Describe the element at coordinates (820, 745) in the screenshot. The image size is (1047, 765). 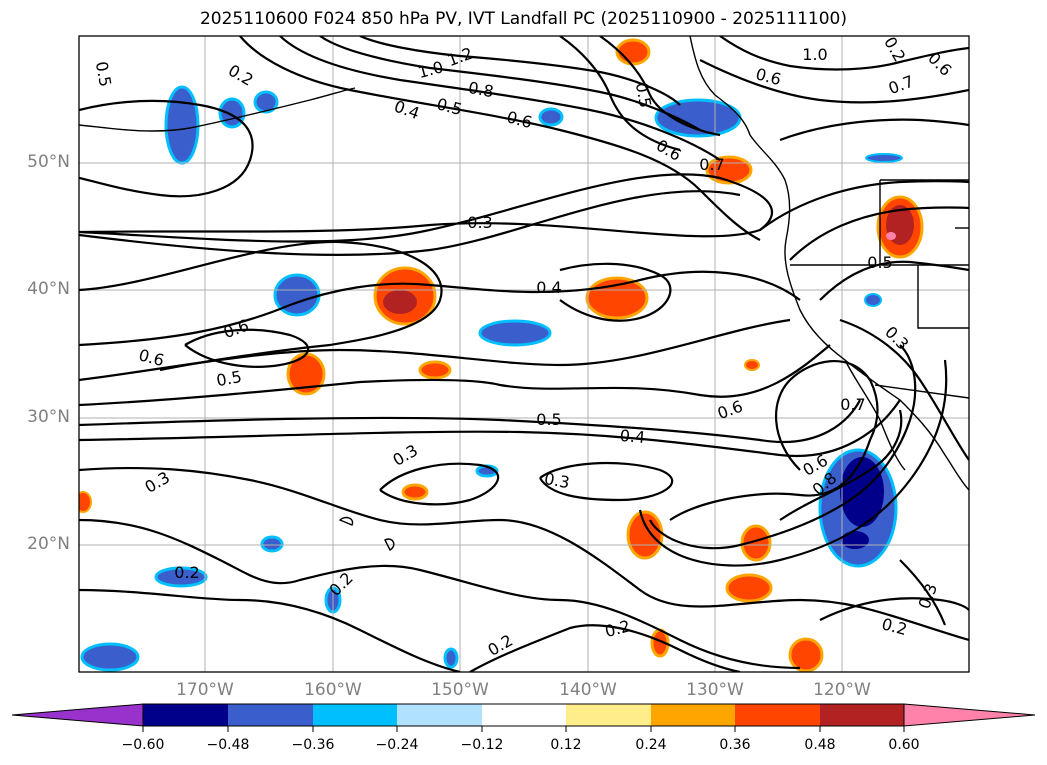
I see `colorbar-tick-label: 0.48` at that location.